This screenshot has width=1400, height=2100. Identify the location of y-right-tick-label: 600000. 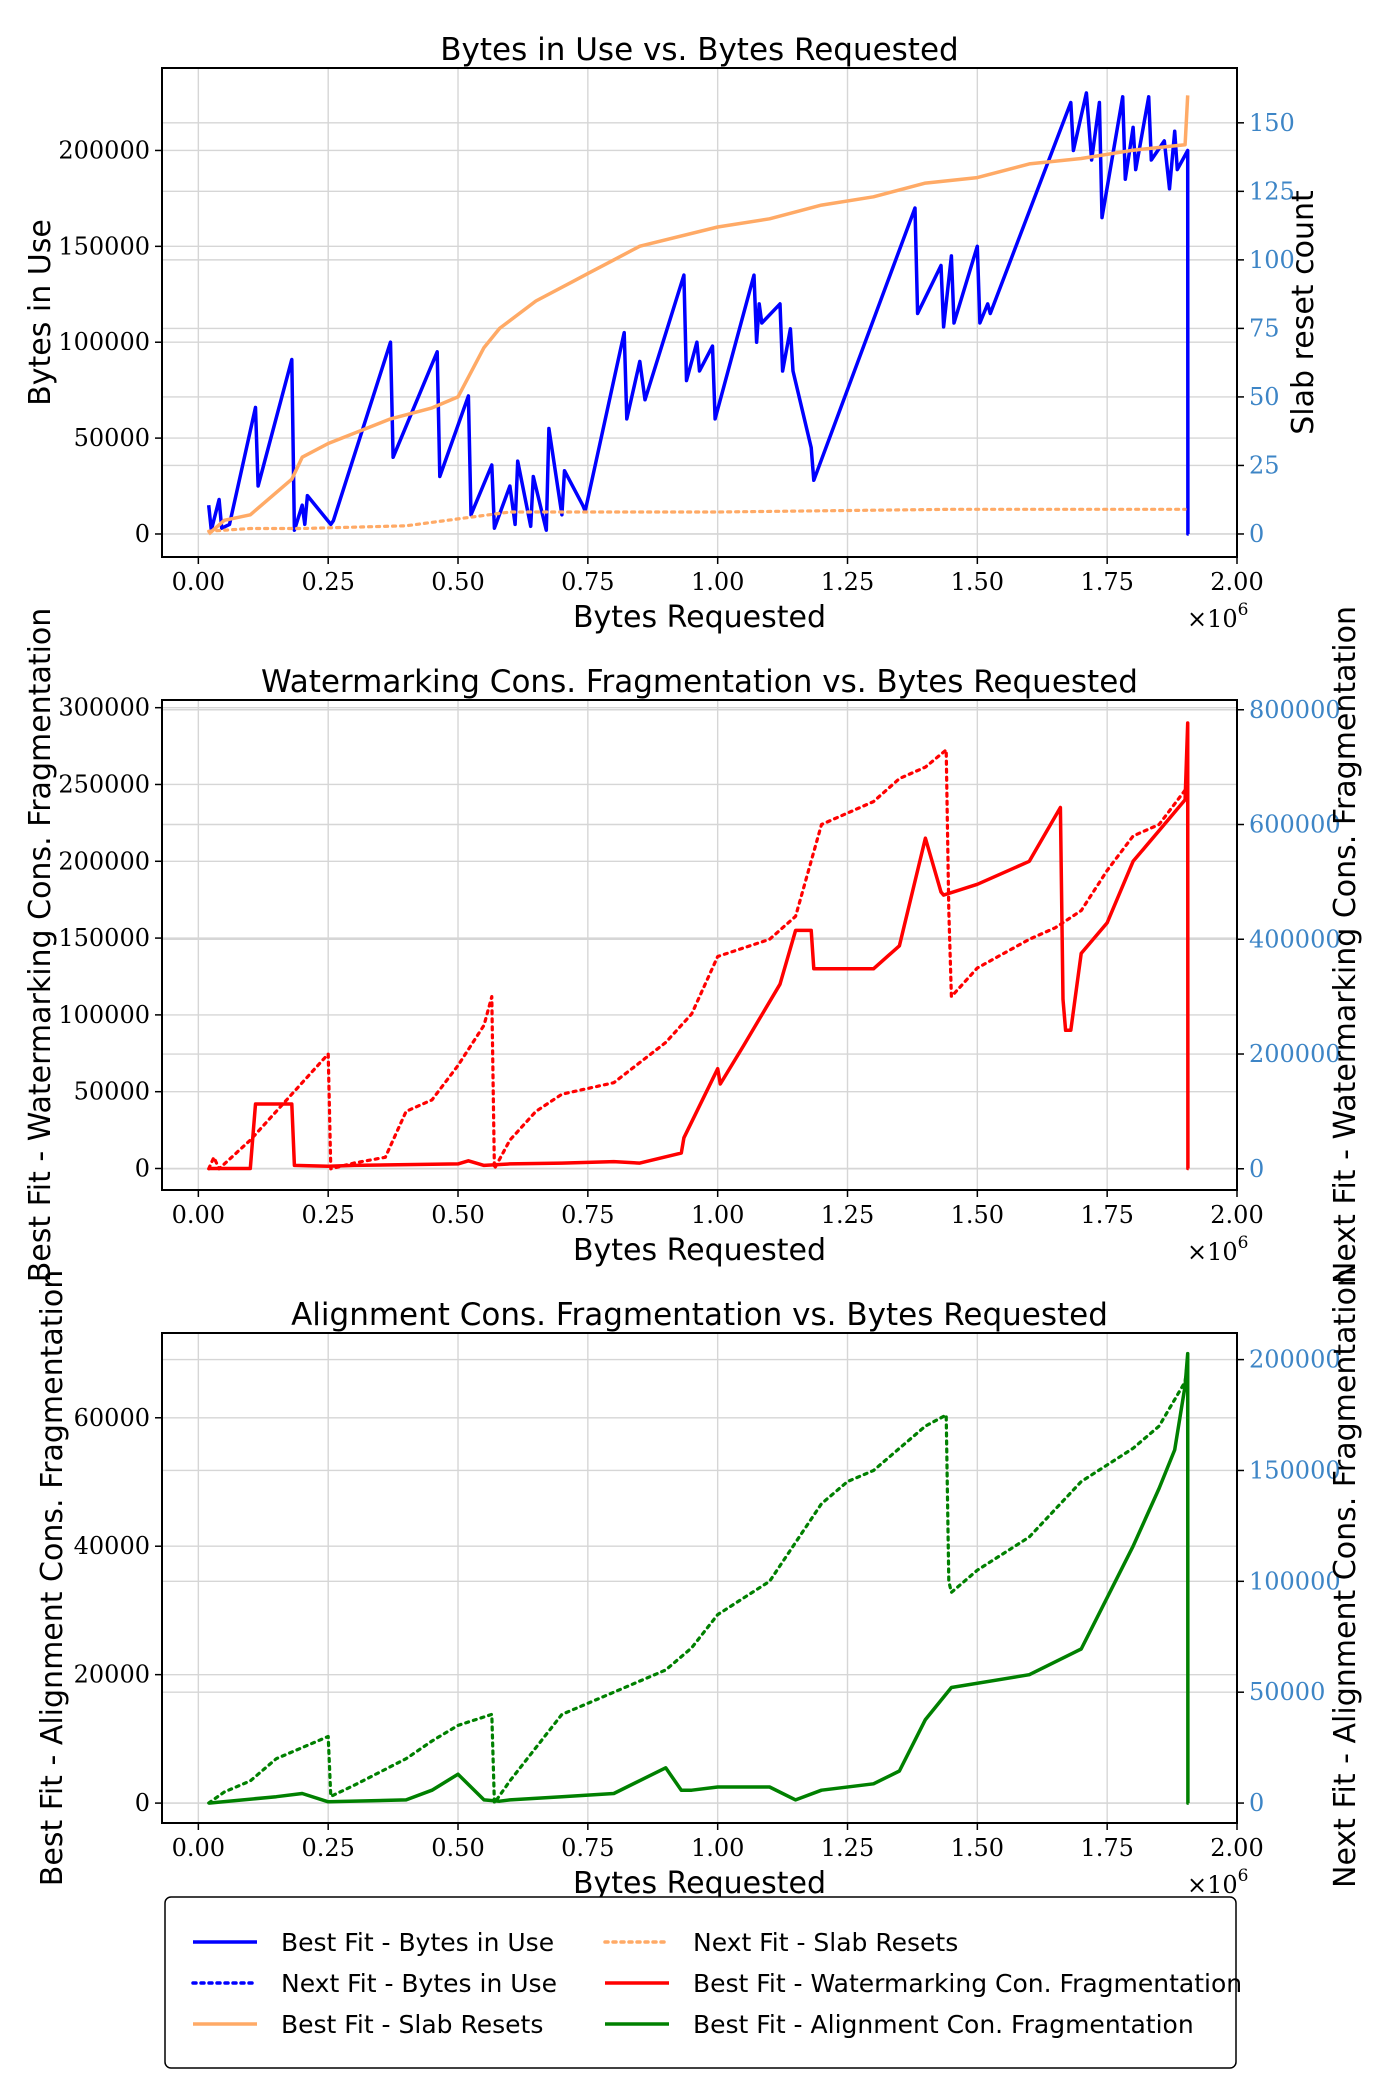
(1295, 825).